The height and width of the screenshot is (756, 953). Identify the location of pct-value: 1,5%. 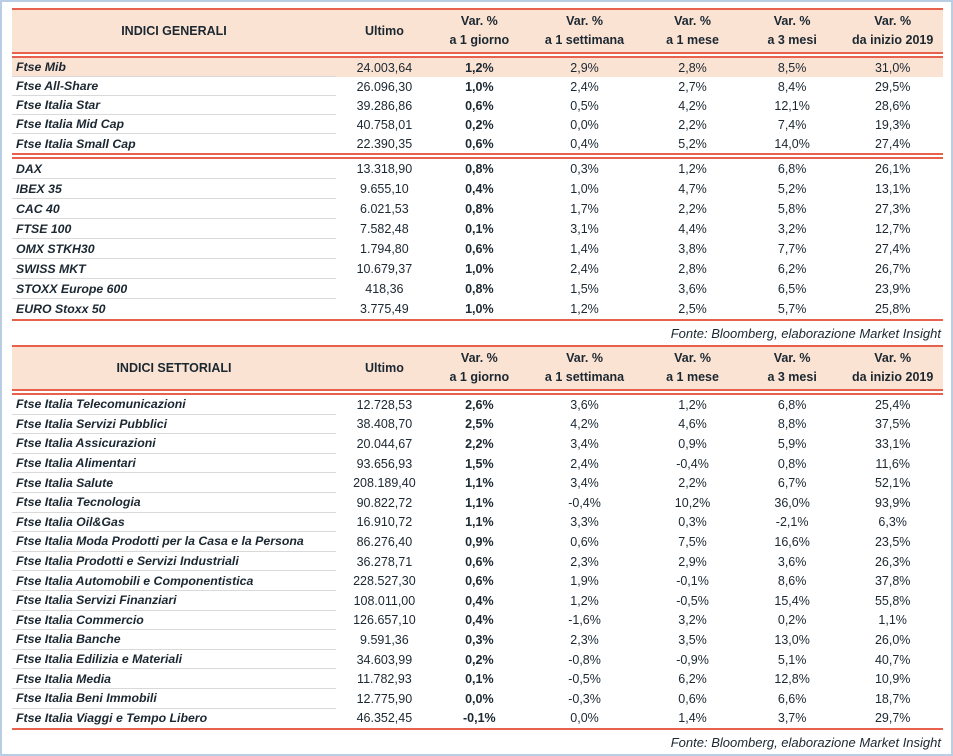
(479, 463).